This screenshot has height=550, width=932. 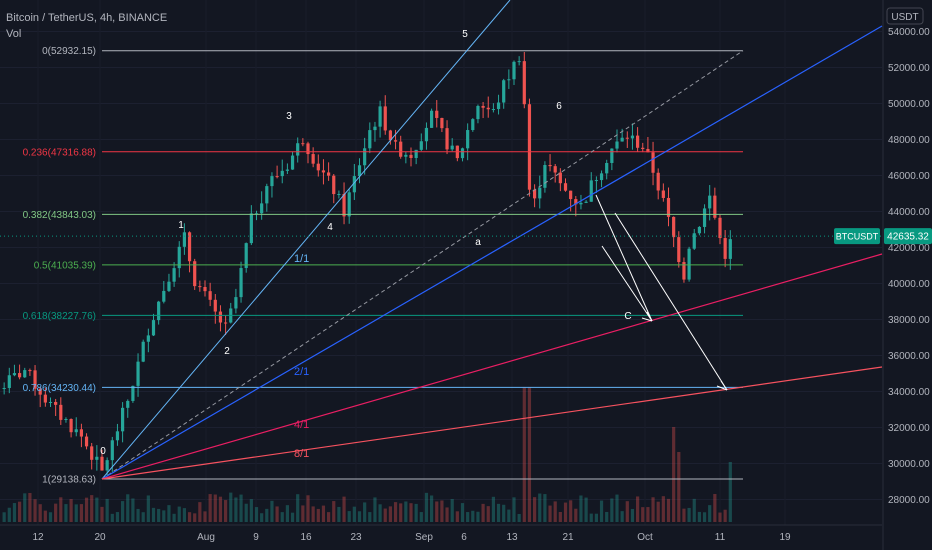 I want to click on time-axis: 12 20 Aug 9 16 23 Sep 6 13 21 Oct 11 19, so click(x=441, y=533).